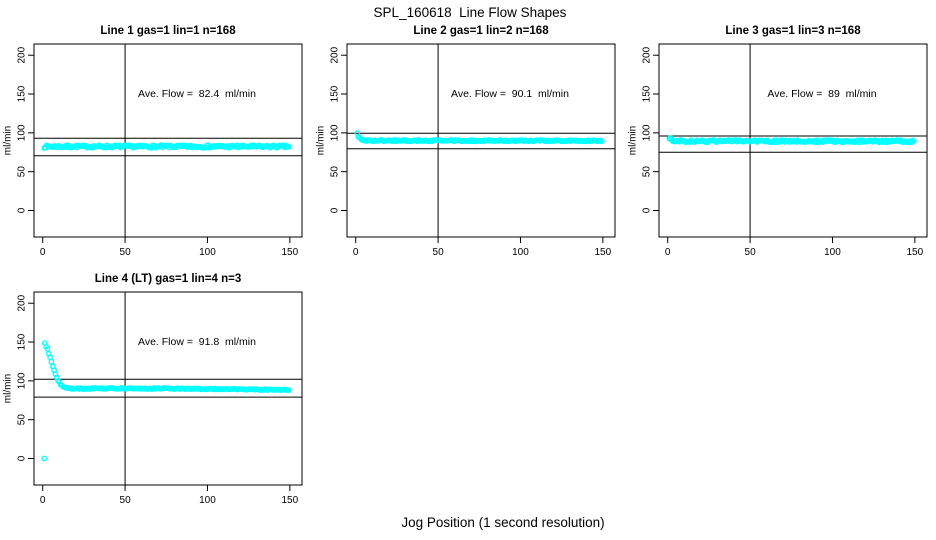 The image size is (936, 540). I want to click on panel-title: Line 4 (LT) gas=1 lin=4 n=3, so click(168, 279).